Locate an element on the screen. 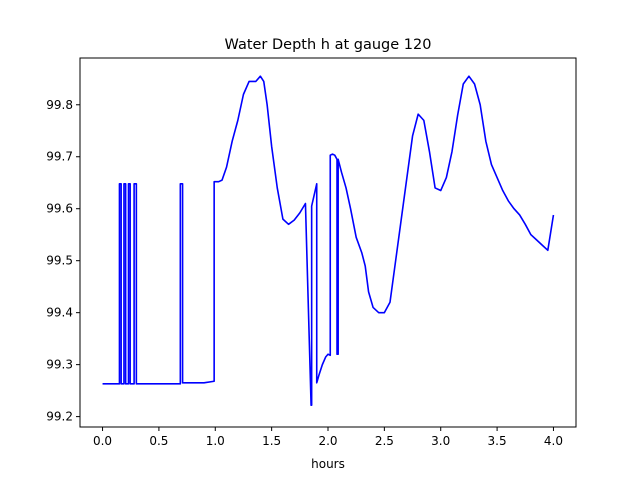  y-tick-label: 99.5 is located at coordinates (59, 261).